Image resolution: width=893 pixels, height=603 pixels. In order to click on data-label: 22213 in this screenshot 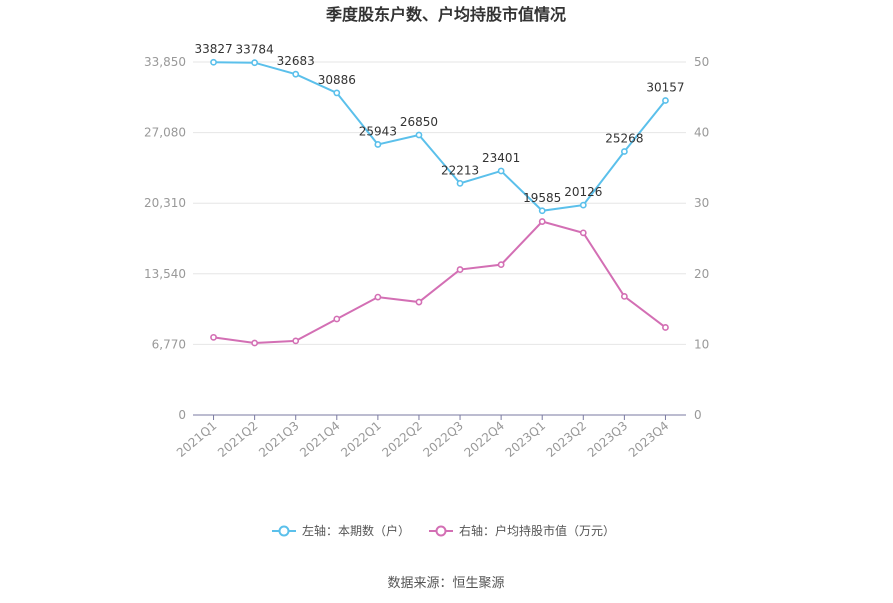, I will do `click(460, 170)`.